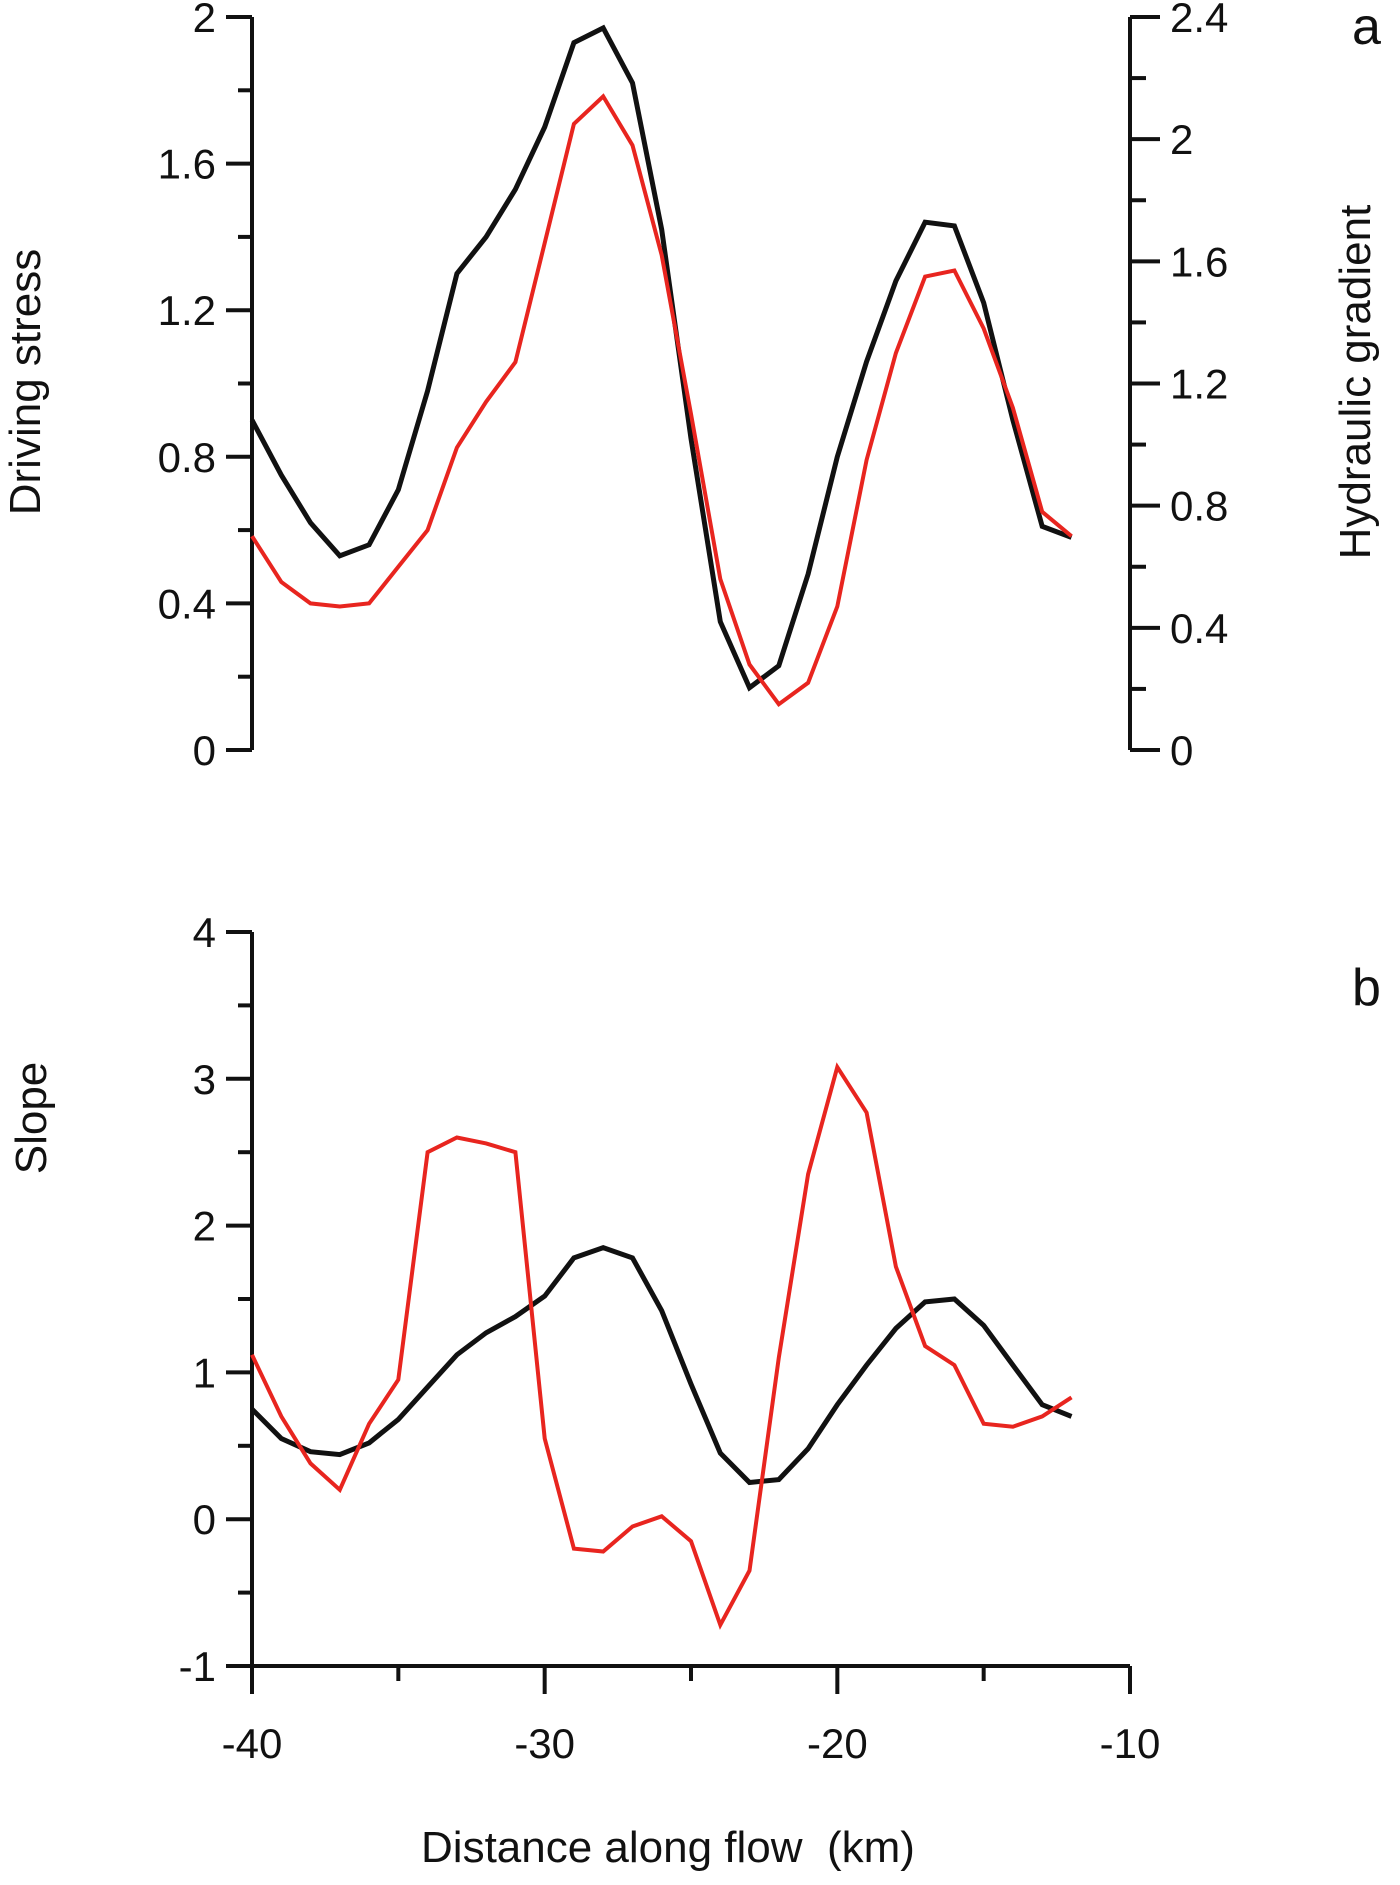 The width and height of the screenshot is (1400, 1885). What do you see at coordinates (204, 932) in the screenshot?
I see `panel-b-y-tick-label: 4` at bounding box center [204, 932].